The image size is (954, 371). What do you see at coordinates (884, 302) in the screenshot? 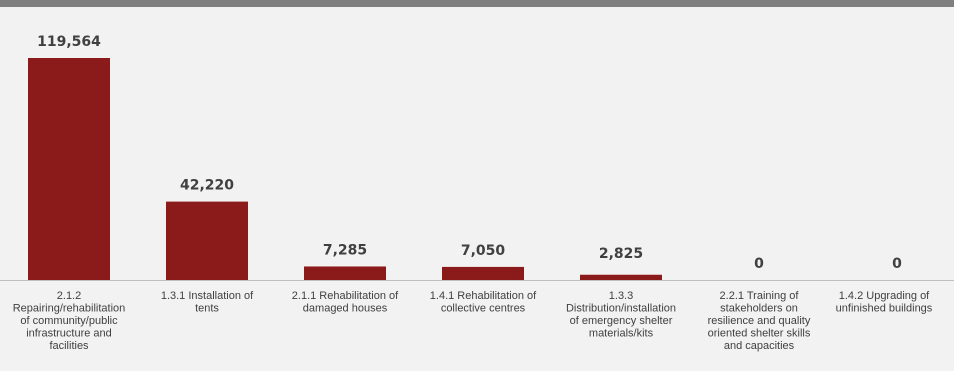
I see `category-label-6: 1.4.2 Upgrading of unfinished buildings` at bounding box center [884, 302].